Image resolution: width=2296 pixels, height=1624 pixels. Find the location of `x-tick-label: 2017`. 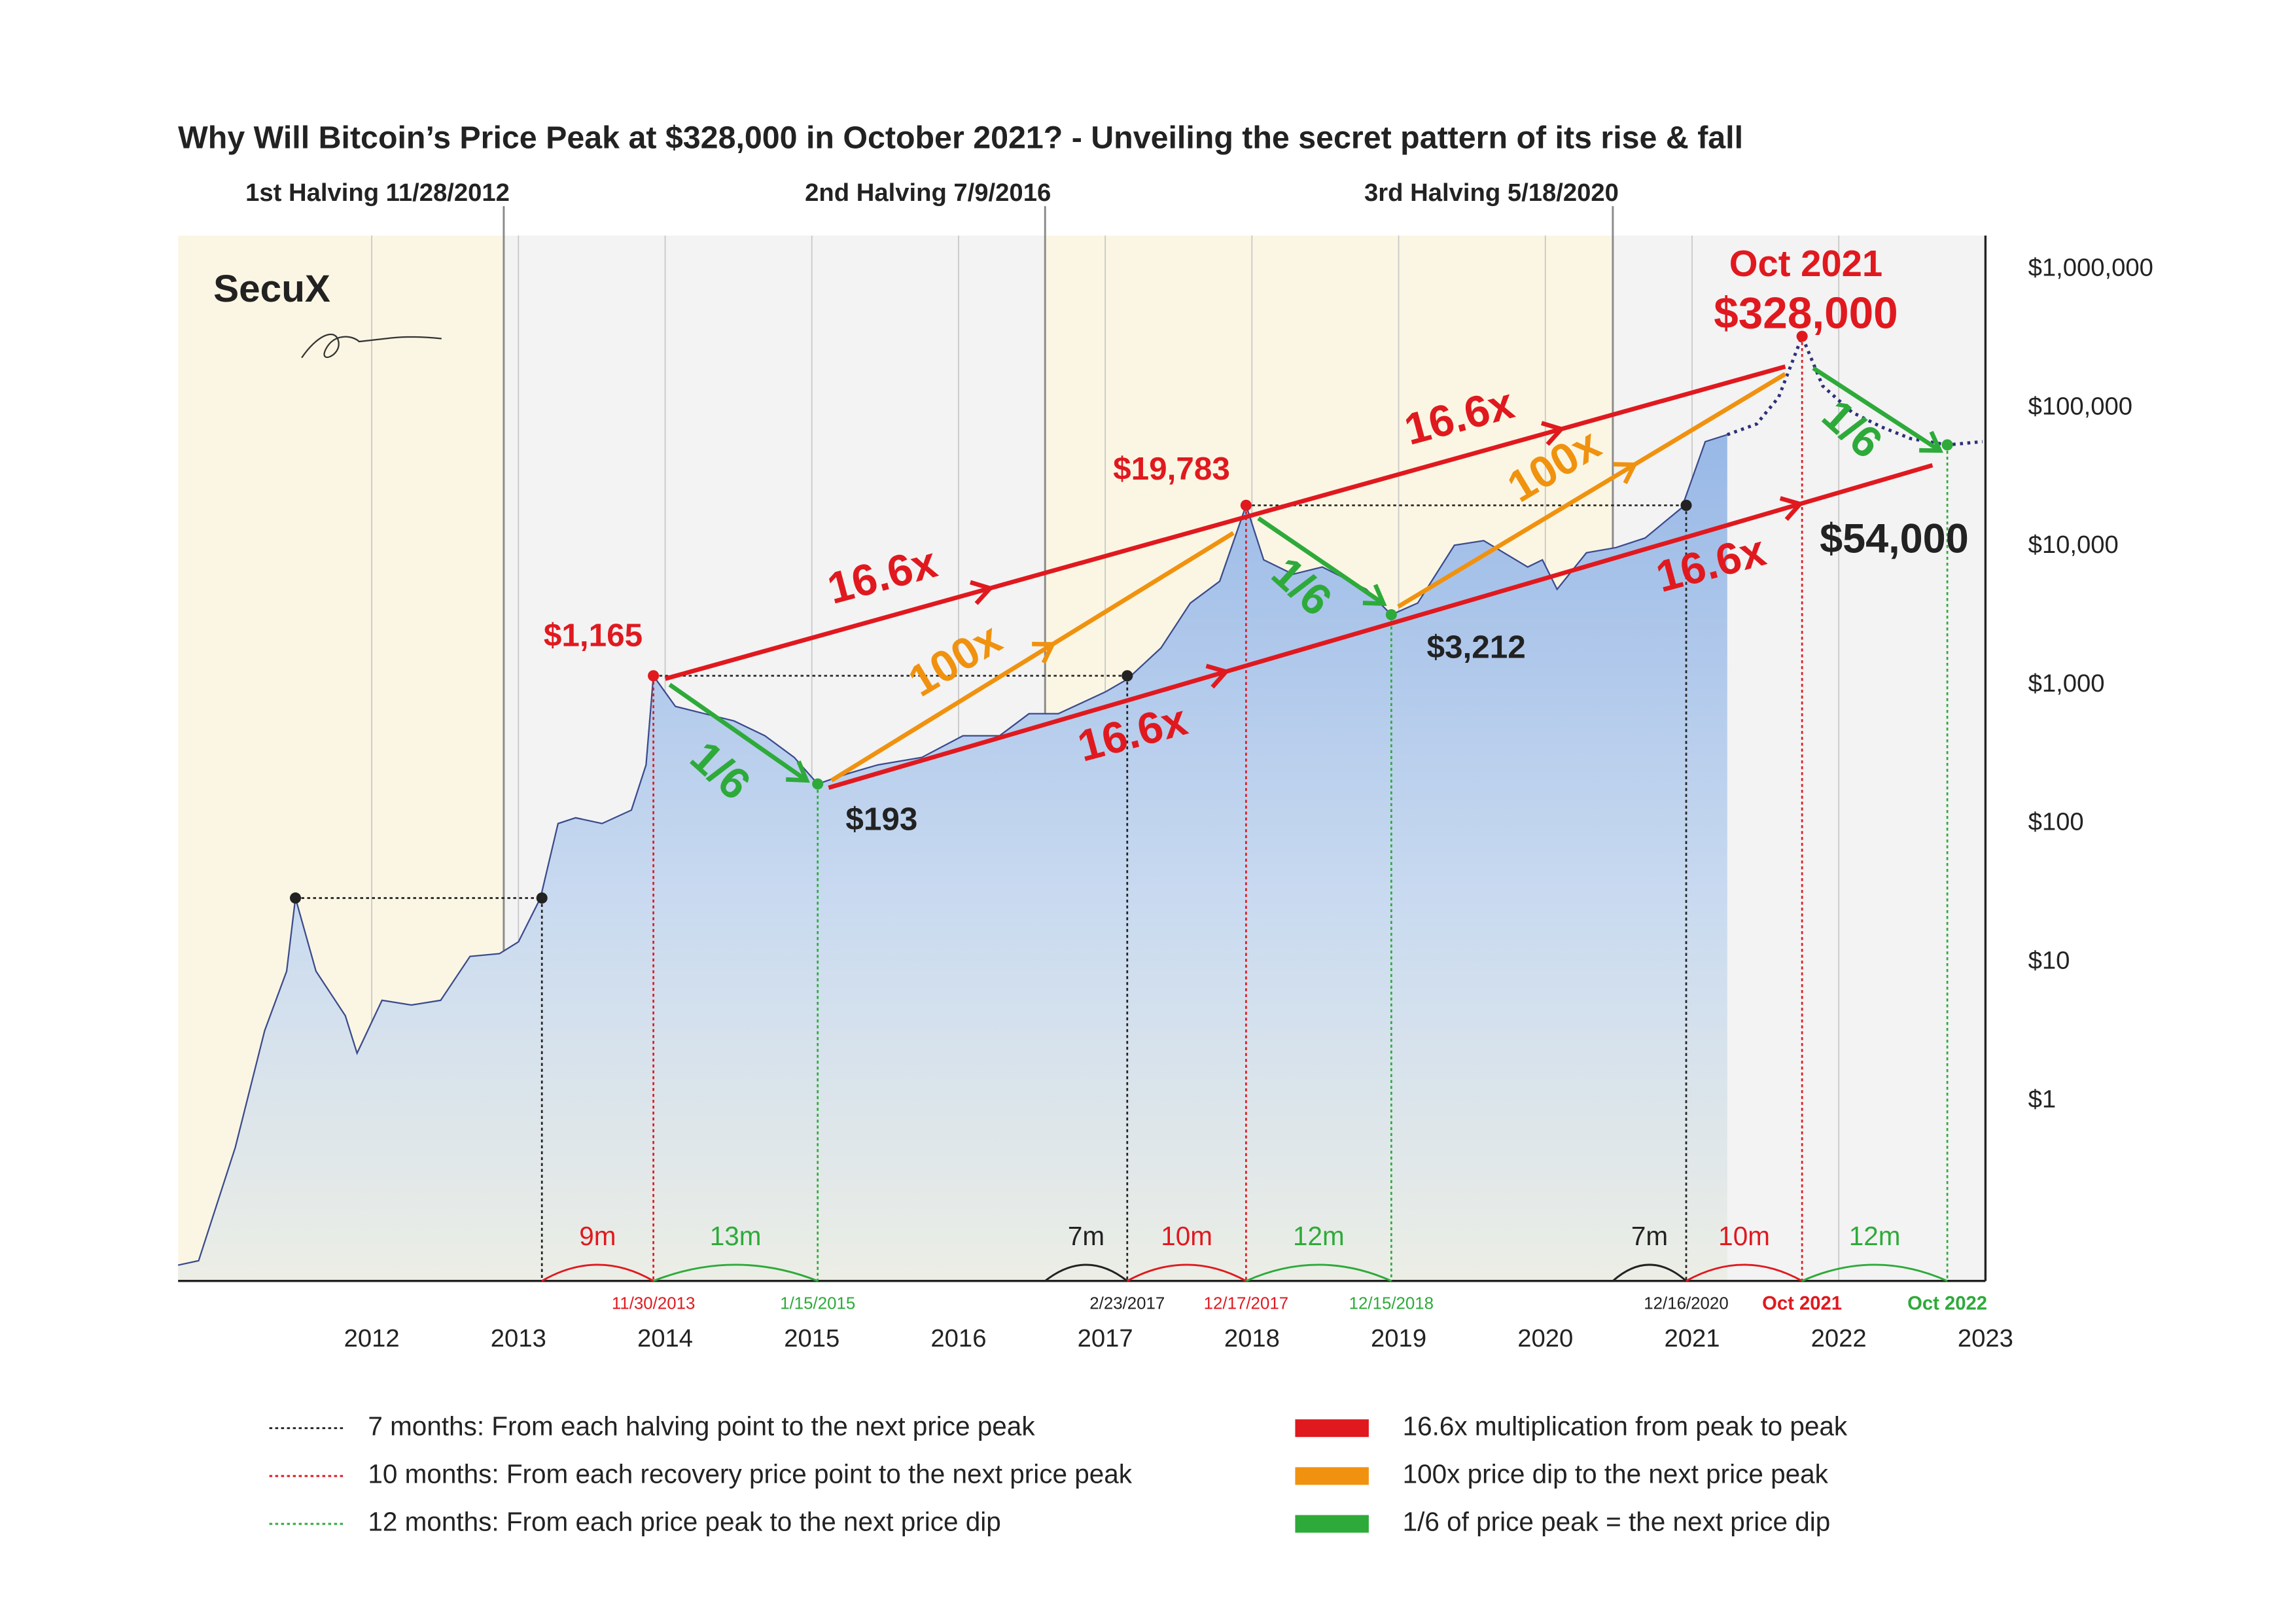

x-tick-label: 2017 is located at coordinates (1105, 1338).